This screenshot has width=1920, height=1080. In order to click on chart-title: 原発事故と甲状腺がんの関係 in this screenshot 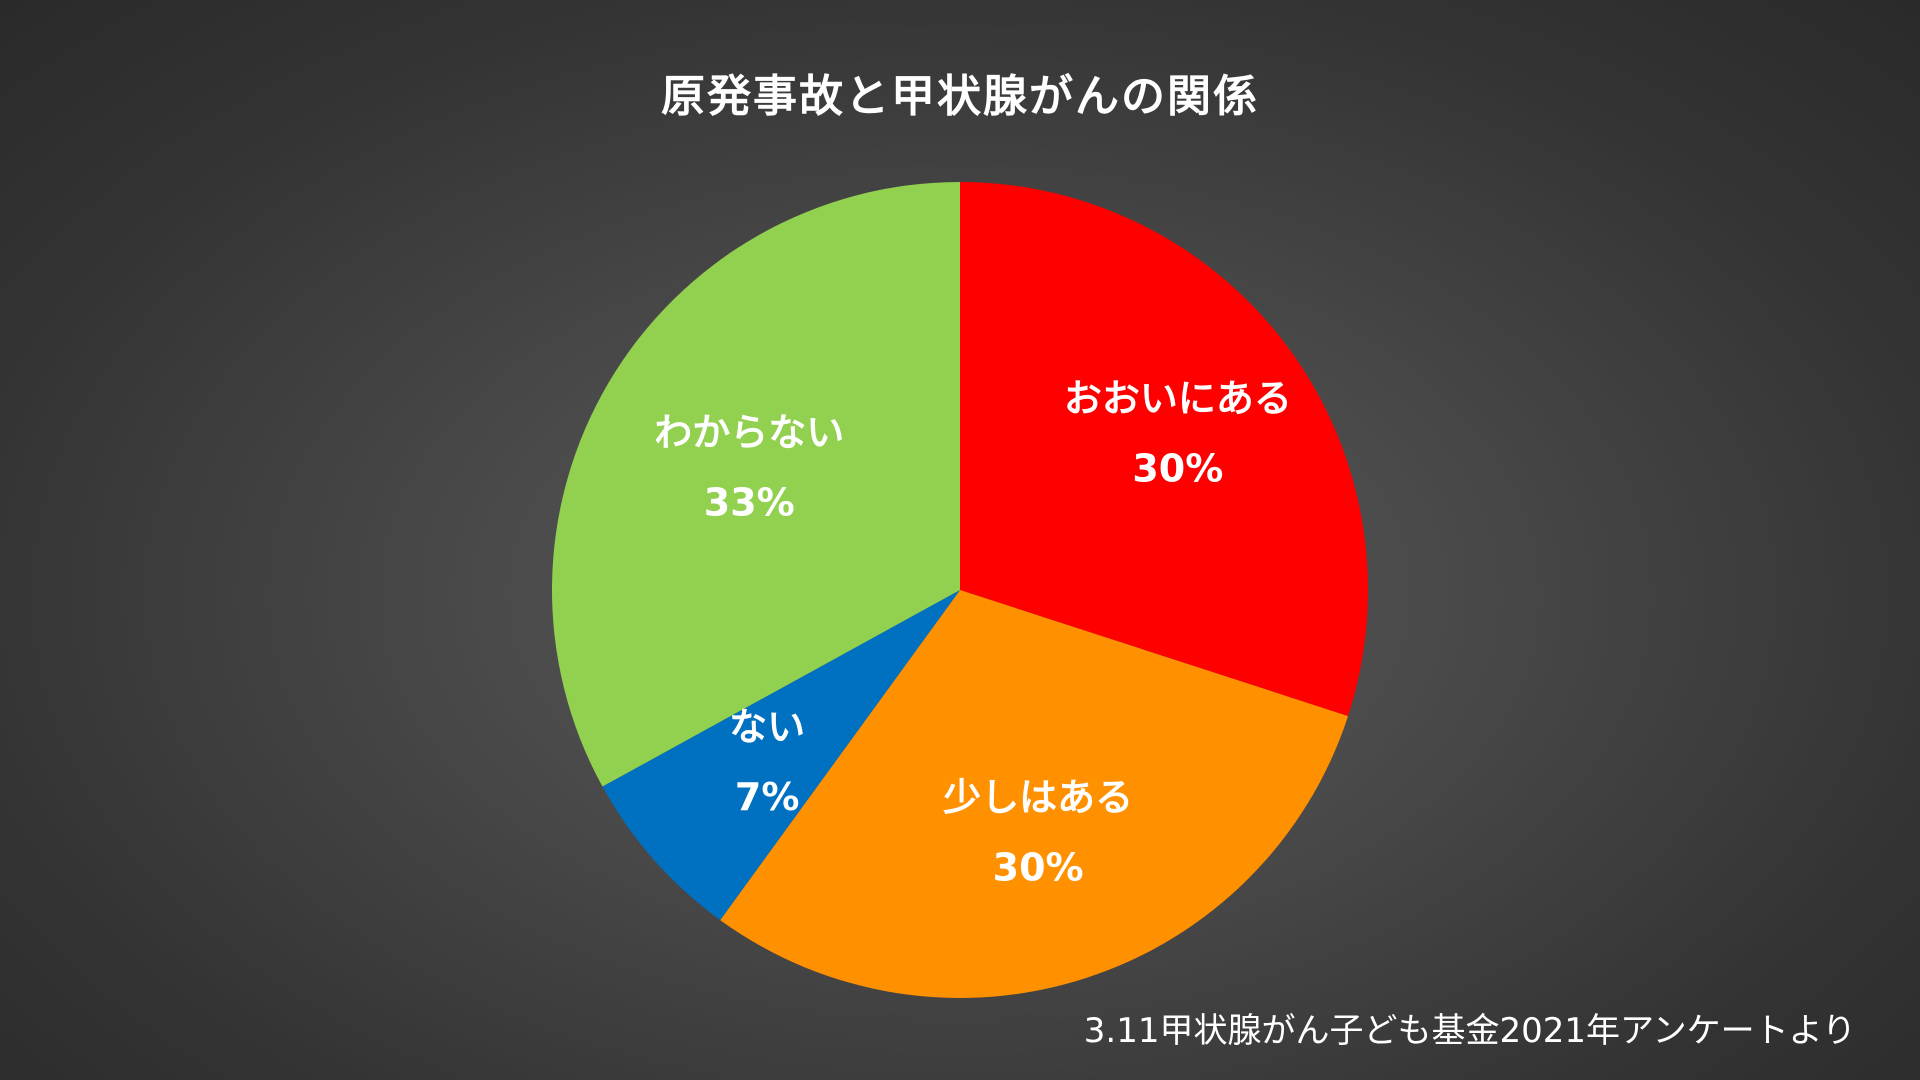, I will do `click(960, 96)`.